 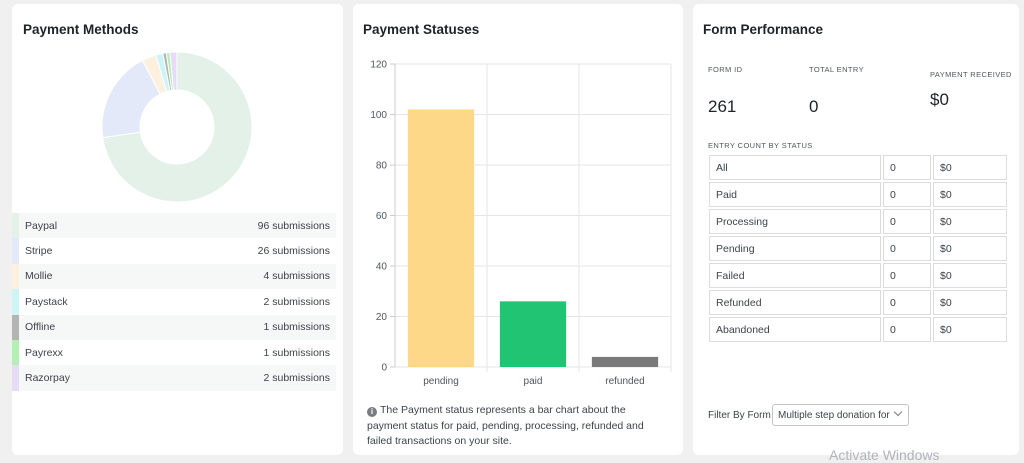 I want to click on table-row: Refunded 0 $0, so click(x=858, y=302).